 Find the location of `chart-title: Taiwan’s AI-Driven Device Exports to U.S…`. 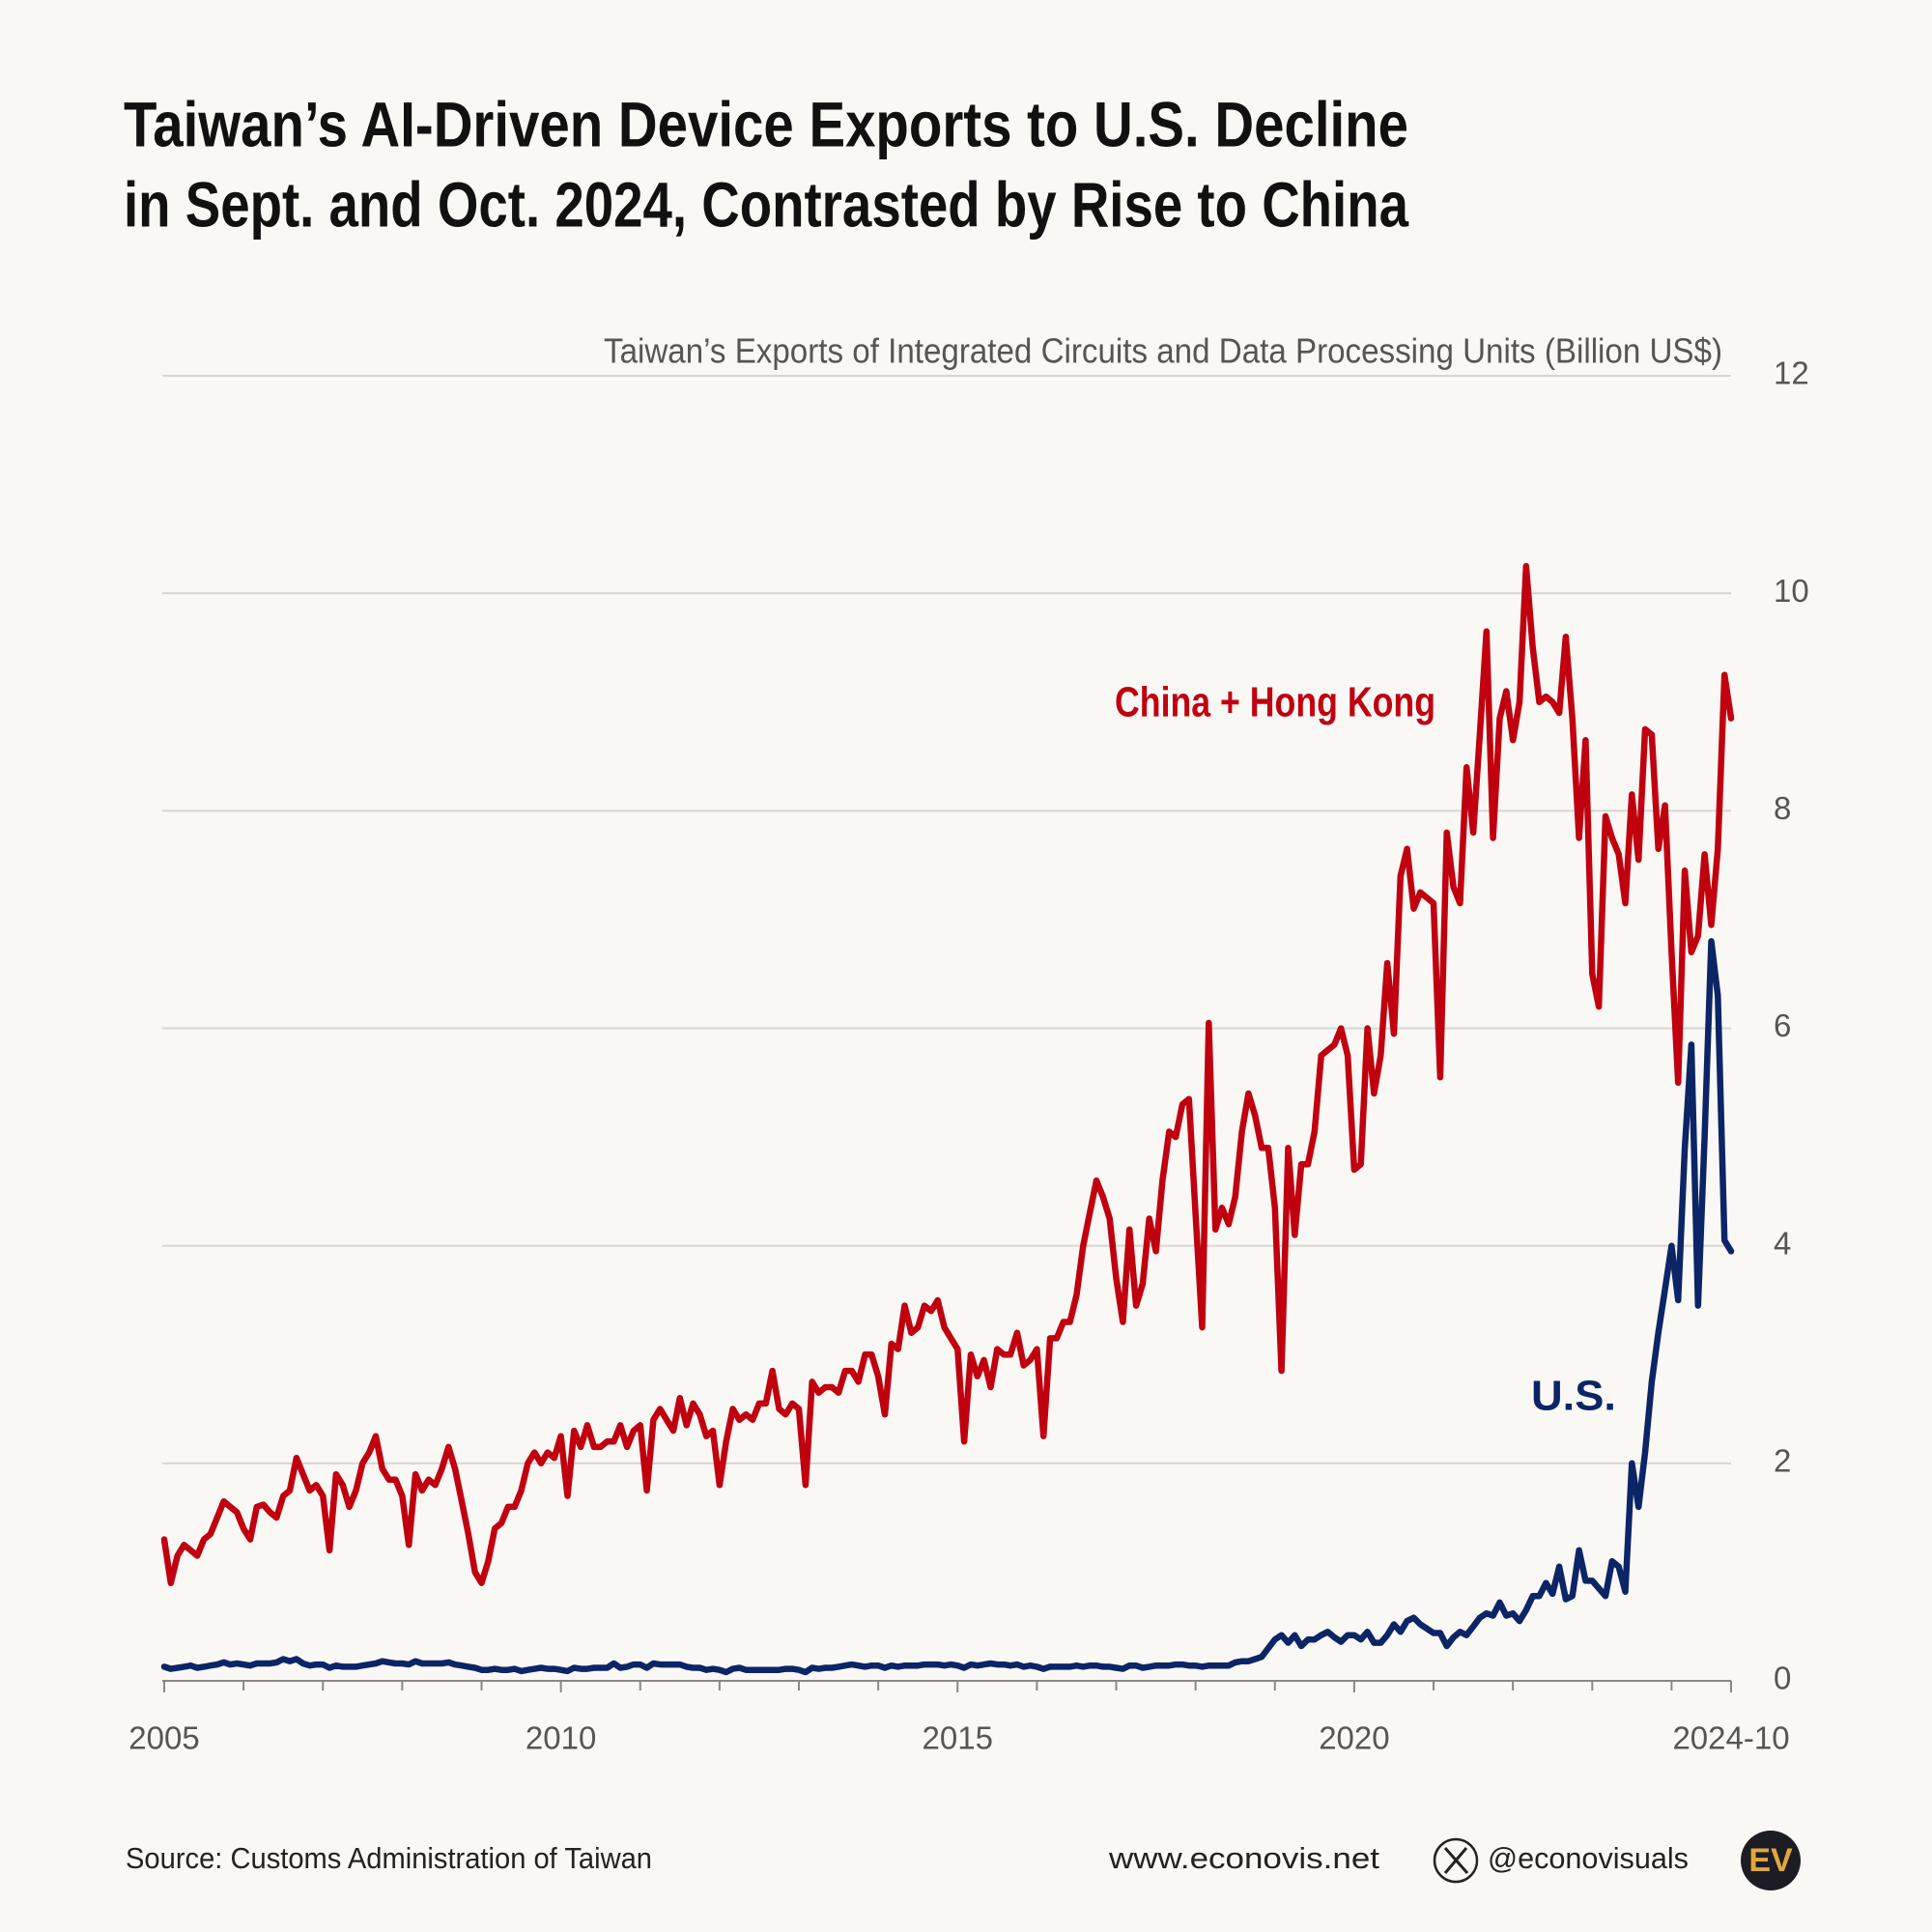

chart-title: Taiwan’s AI-Driven Device Exports to U.S… is located at coordinates (766, 123).